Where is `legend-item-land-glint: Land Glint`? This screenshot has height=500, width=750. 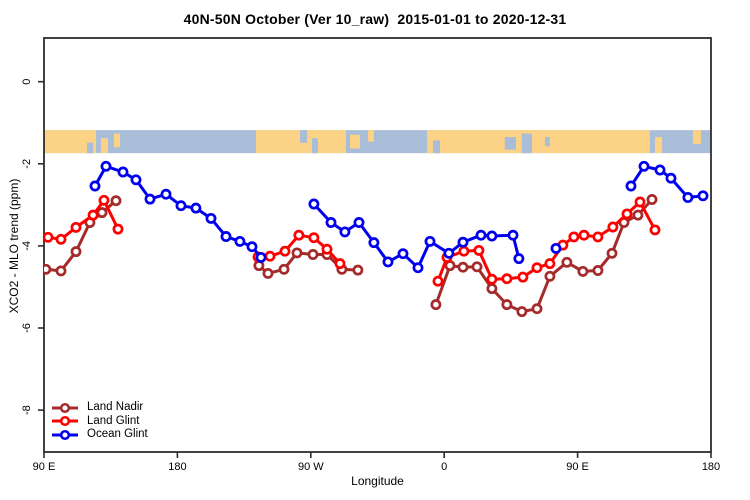 legend-item-land-glint: Land Glint is located at coordinates (99, 422).